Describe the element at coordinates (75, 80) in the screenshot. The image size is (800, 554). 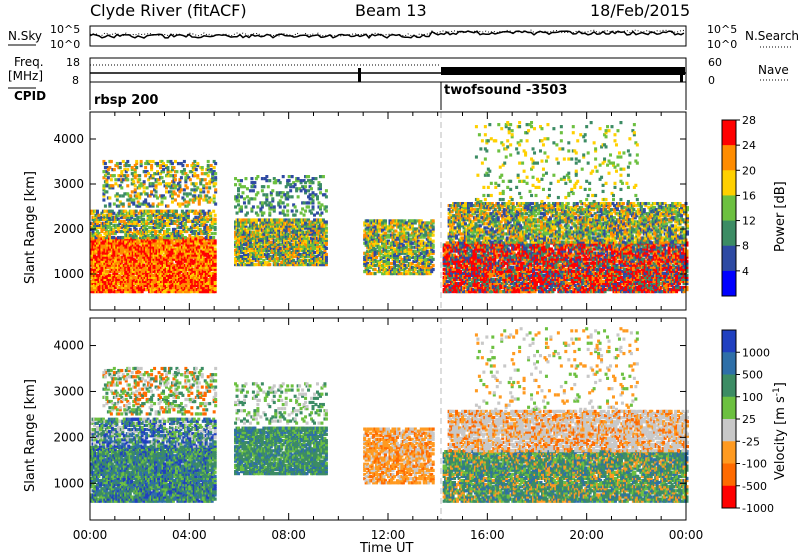
I see `freq-left-tick-bottom: 8` at that location.